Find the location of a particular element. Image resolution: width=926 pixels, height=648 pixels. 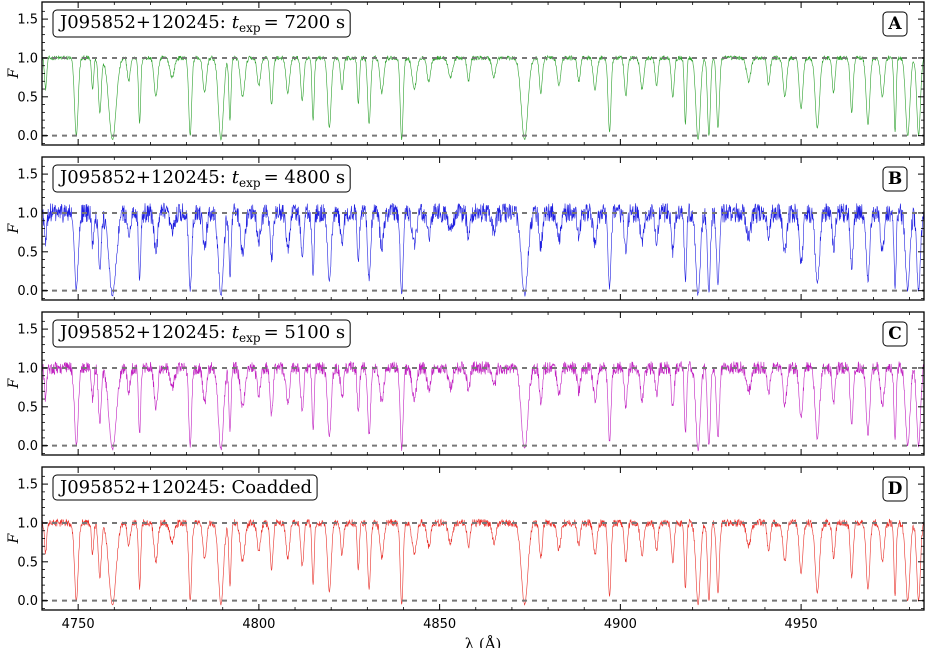

panel-tag: D is located at coordinates (895, 489).